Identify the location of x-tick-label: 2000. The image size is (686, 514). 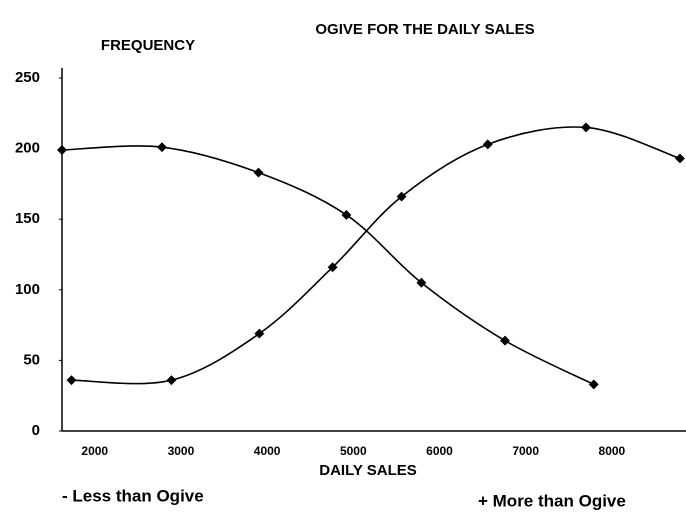
(94, 451).